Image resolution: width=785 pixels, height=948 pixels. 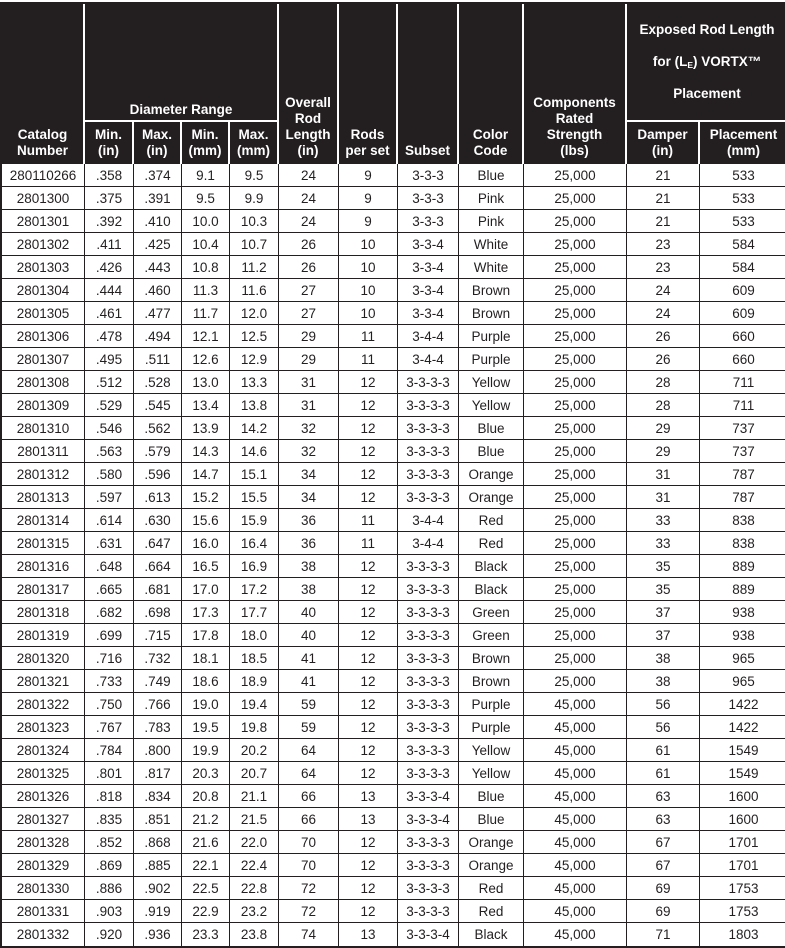 What do you see at coordinates (109, 935) in the screenshot?
I see `cell-diameter-min-in: .920` at bounding box center [109, 935].